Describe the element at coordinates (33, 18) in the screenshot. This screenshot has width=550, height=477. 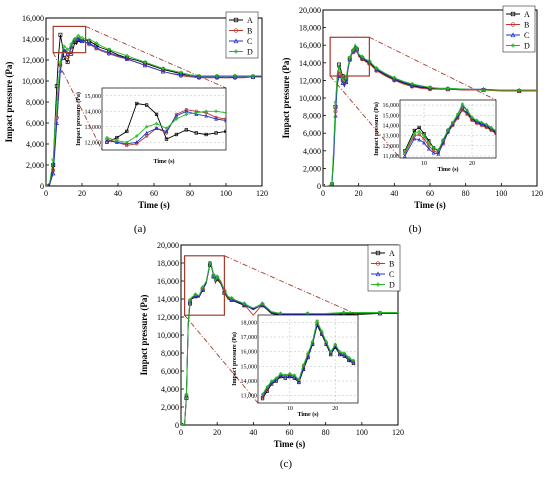
I see `y-tick-label: 16,000` at that location.